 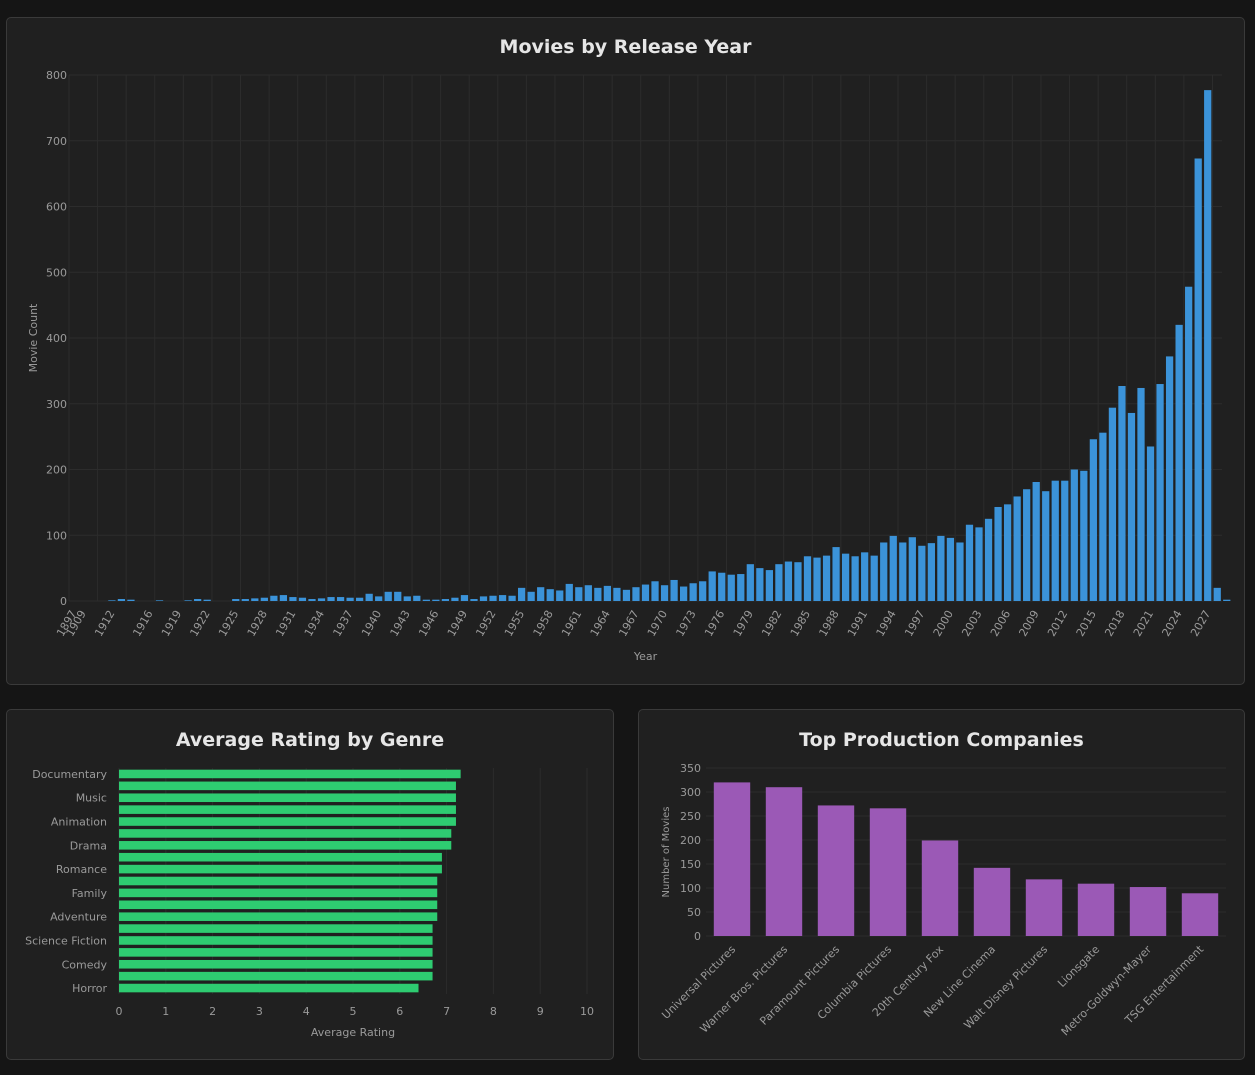 I want to click on company-label: Warner Bros. Pictures, so click(x=744, y=989).